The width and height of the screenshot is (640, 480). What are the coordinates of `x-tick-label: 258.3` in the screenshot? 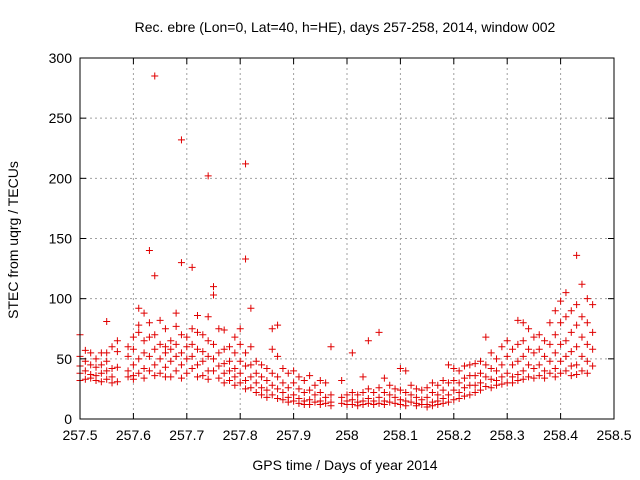 It's located at (507, 435).